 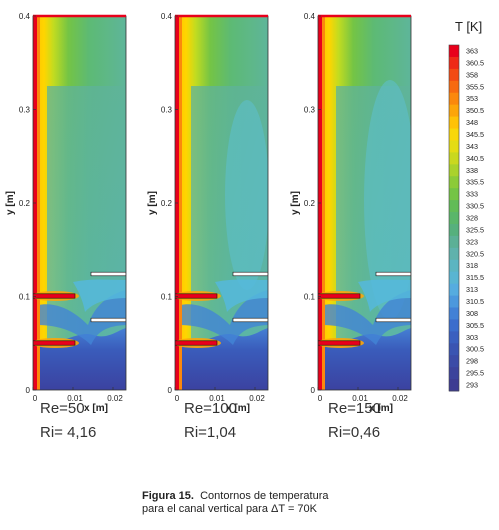 I want to click on colorbar-level-label: 345.5, so click(x=475, y=134).